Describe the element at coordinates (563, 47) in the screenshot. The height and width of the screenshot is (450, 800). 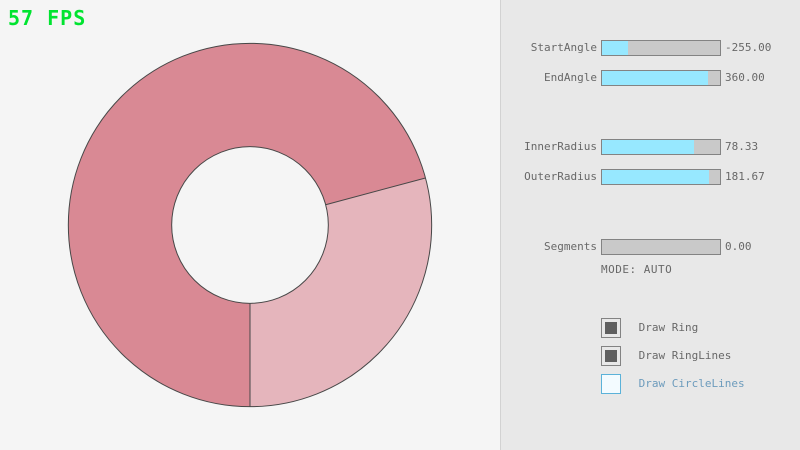
I see `startangle-label: StartAngle` at that location.